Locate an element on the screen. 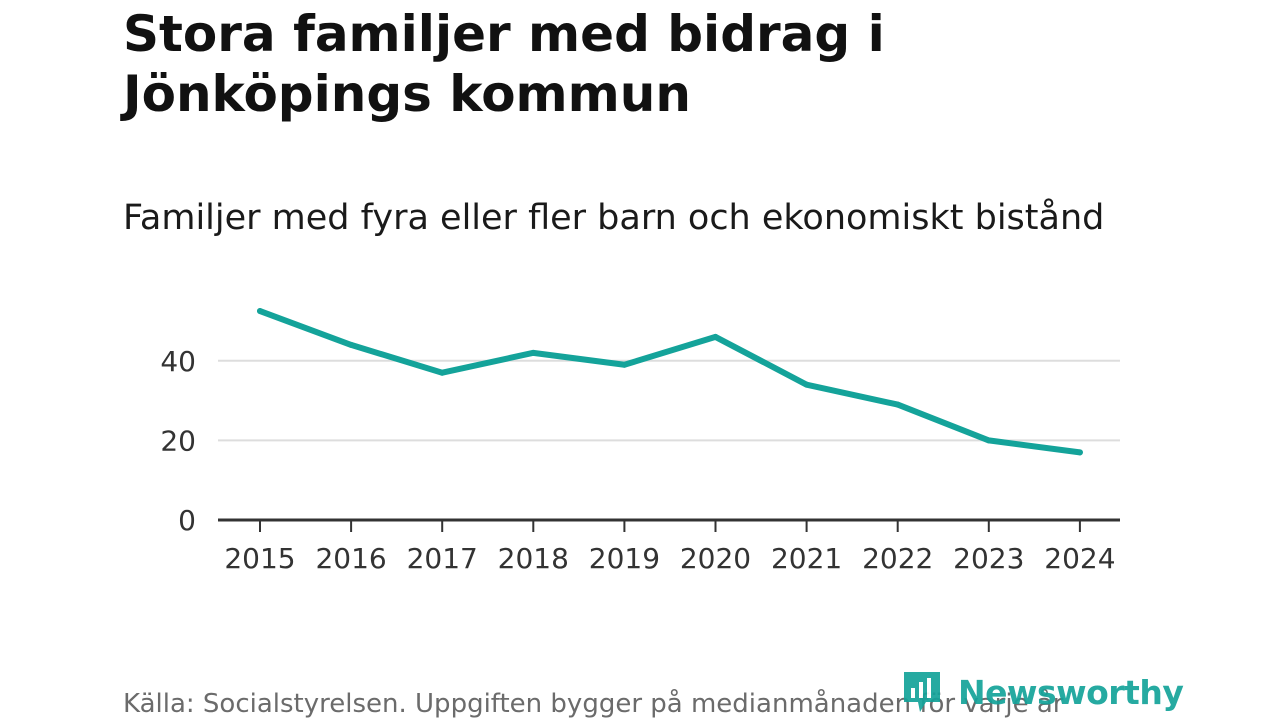 The height and width of the screenshot is (720, 1280). x-tick-label: 2023 is located at coordinates (988, 558).